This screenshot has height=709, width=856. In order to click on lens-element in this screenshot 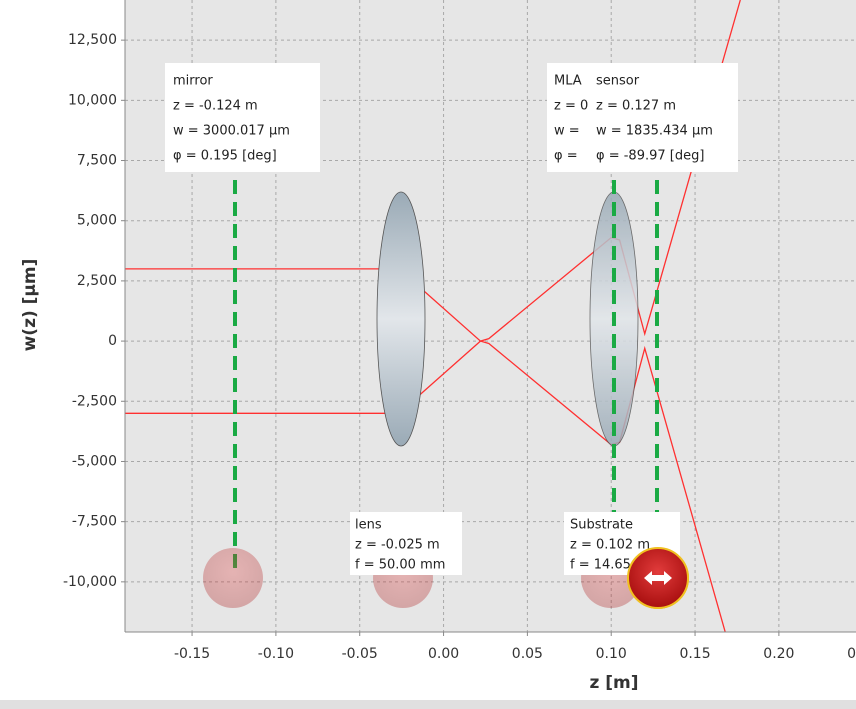, I will do `click(401, 319)`.